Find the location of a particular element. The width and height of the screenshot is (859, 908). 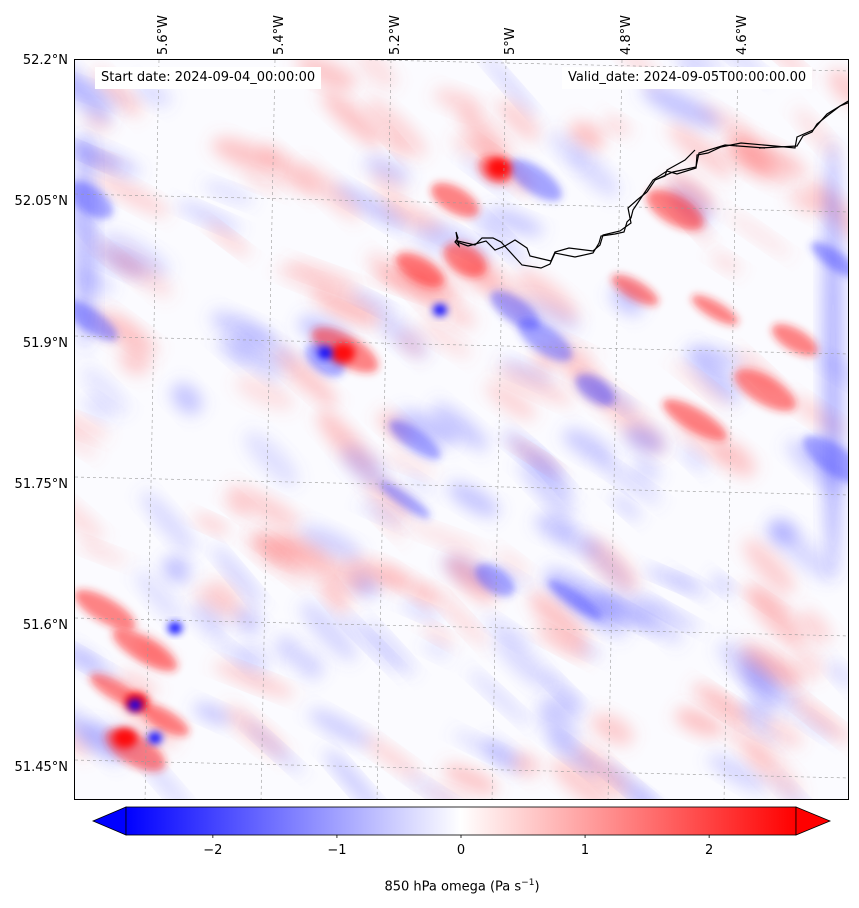

lat-label-51-45: 51.45°N is located at coordinates (41, 767).